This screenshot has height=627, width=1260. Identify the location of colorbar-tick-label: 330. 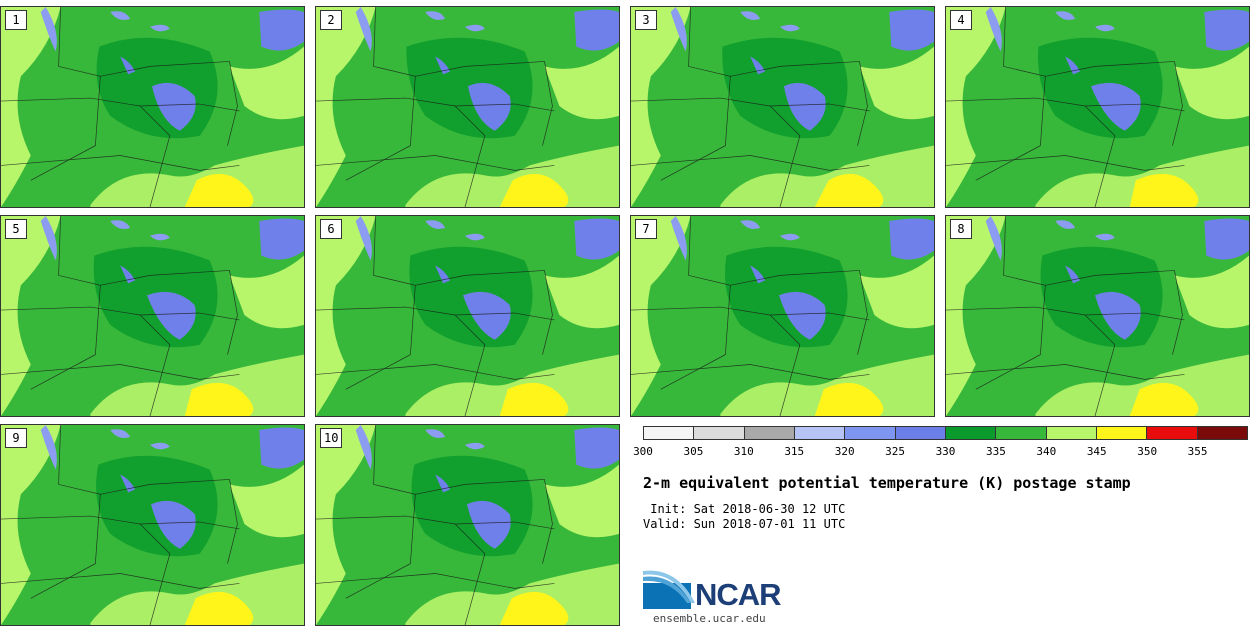
(945, 451).